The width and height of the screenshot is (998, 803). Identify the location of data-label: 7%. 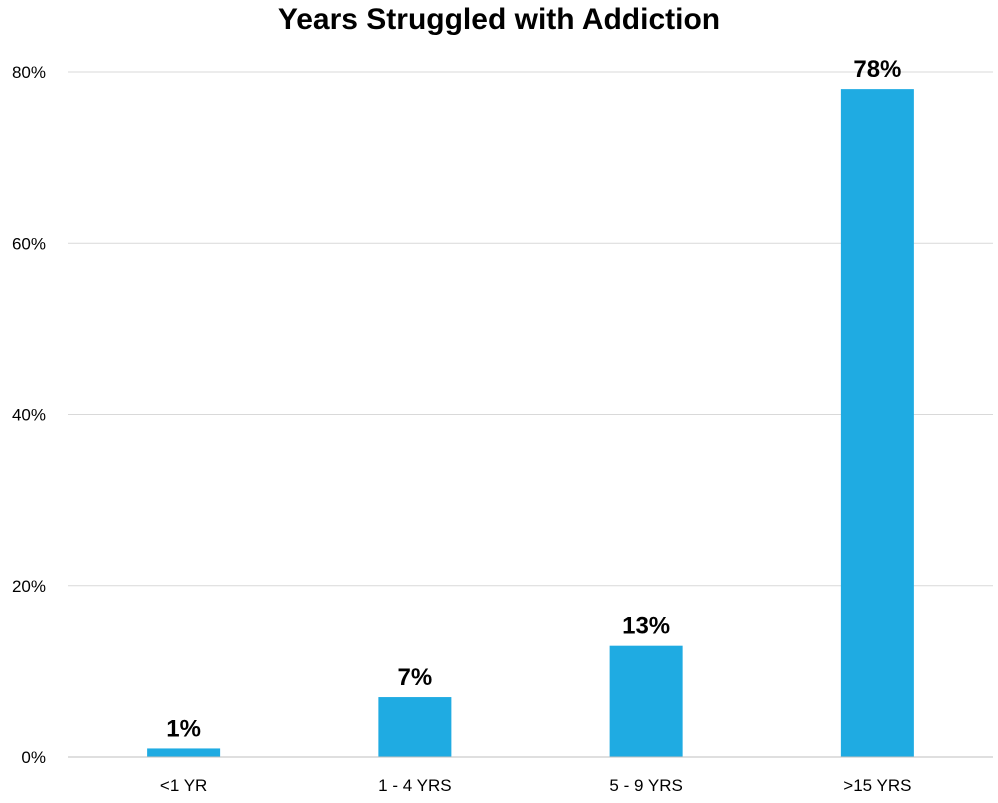
(415, 677).